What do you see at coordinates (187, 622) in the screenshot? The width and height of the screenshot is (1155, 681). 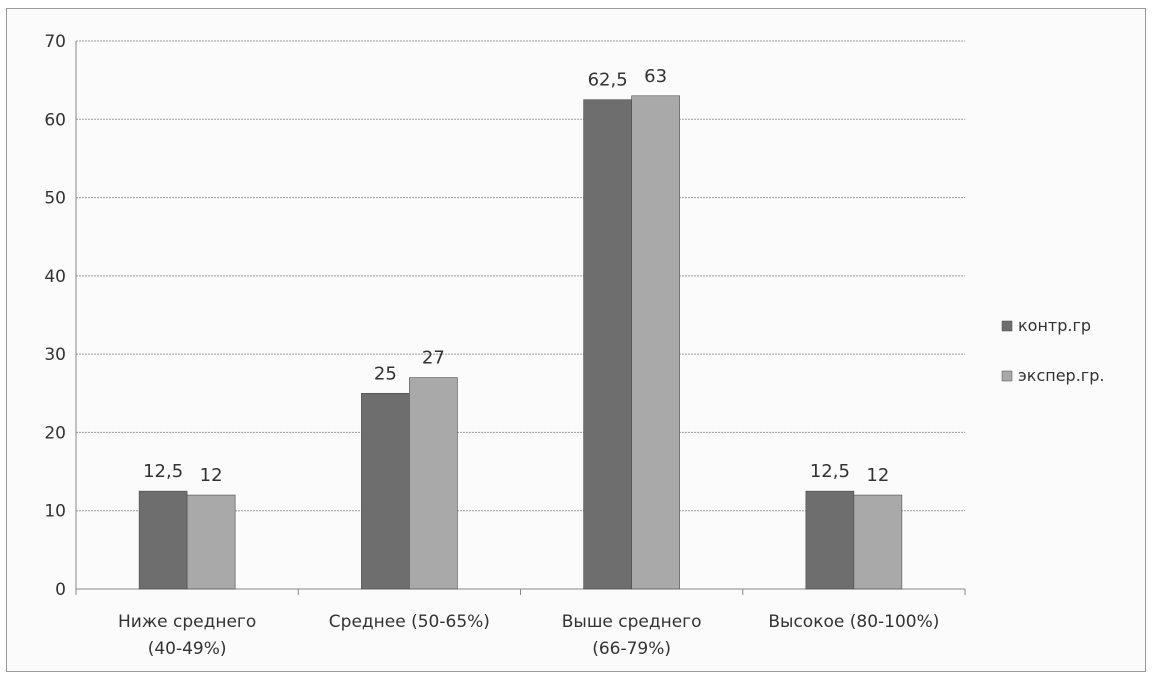 I see `x-tick-label: Ниже среднего` at bounding box center [187, 622].